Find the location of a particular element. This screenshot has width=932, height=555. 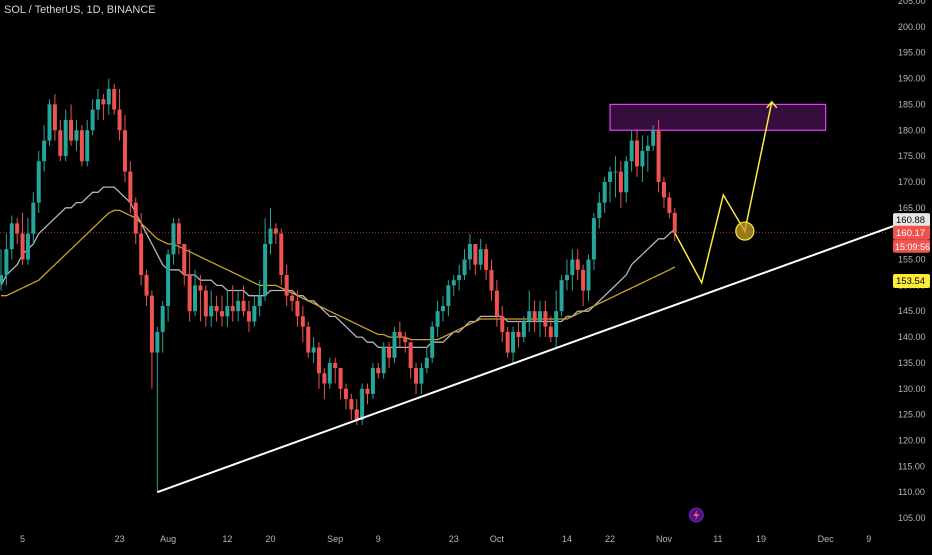

x-tick-label: Oct is located at coordinates (497, 539).